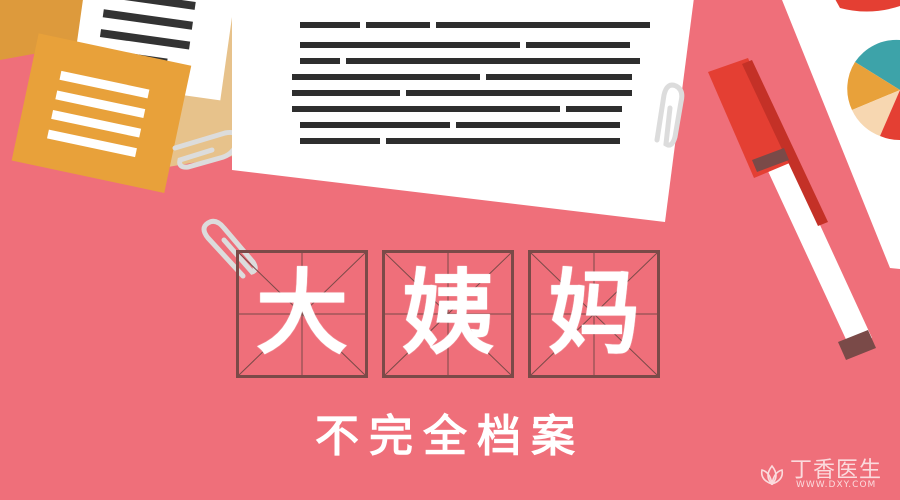 The height and width of the screenshot is (500, 900). Describe the element at coordinates (836, 470) in the screenshot. I see `watermark-brand: 丁香医生` at that location.